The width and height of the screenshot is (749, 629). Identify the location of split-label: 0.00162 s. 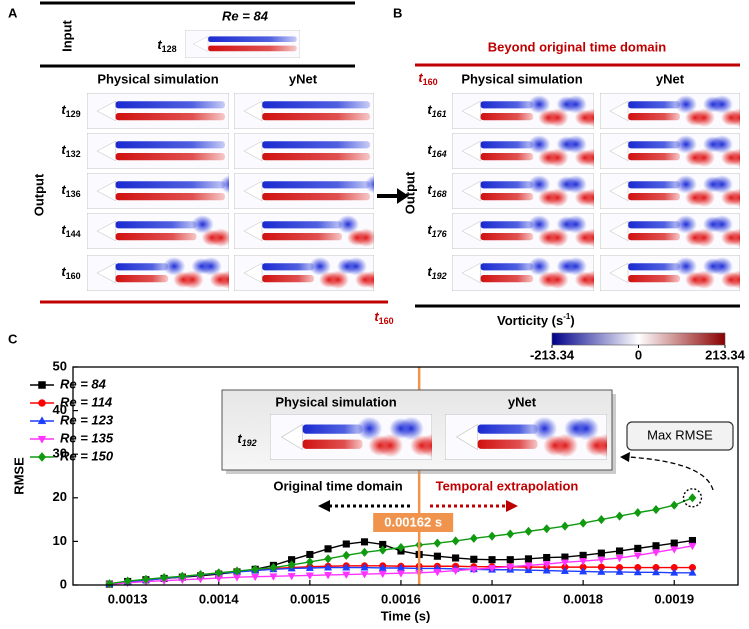
(413, 521).